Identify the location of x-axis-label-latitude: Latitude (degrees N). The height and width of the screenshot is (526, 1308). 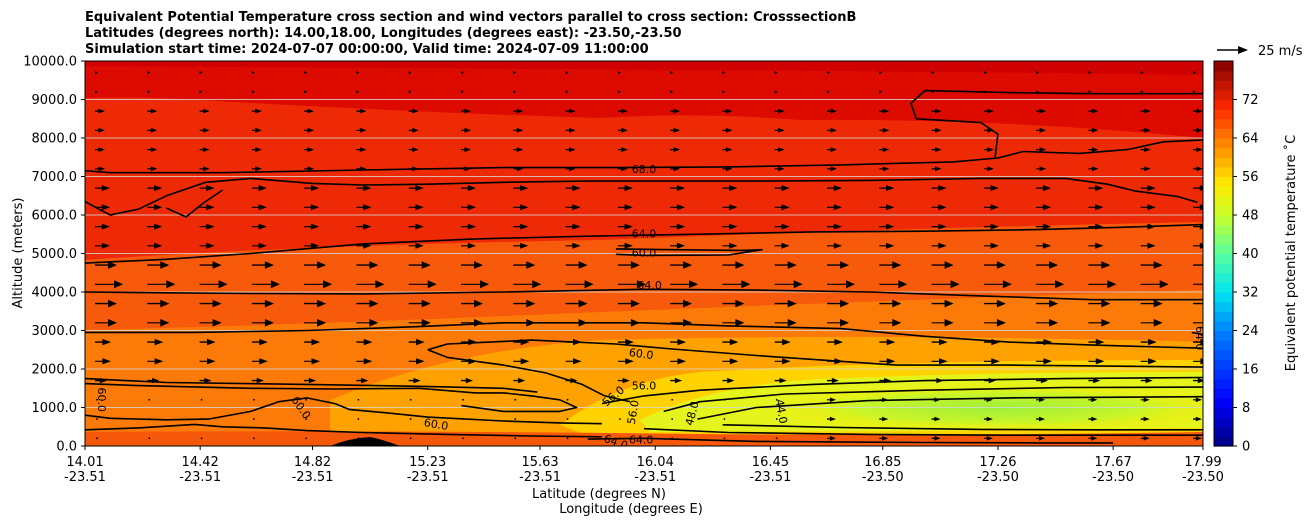
(599, 494).